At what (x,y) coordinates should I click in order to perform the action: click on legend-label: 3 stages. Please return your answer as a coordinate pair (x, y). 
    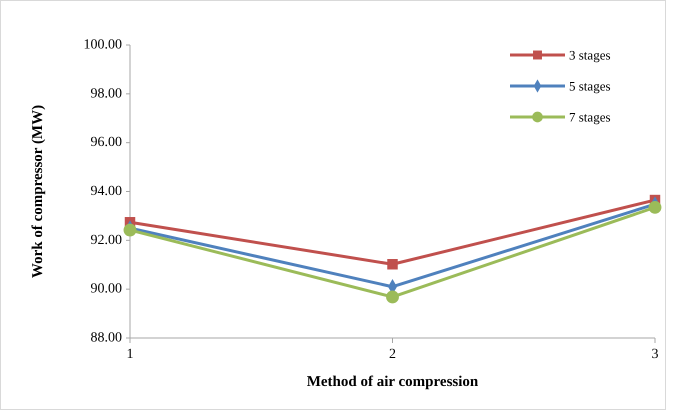
    Looking at the image, I should click on (590, 55).